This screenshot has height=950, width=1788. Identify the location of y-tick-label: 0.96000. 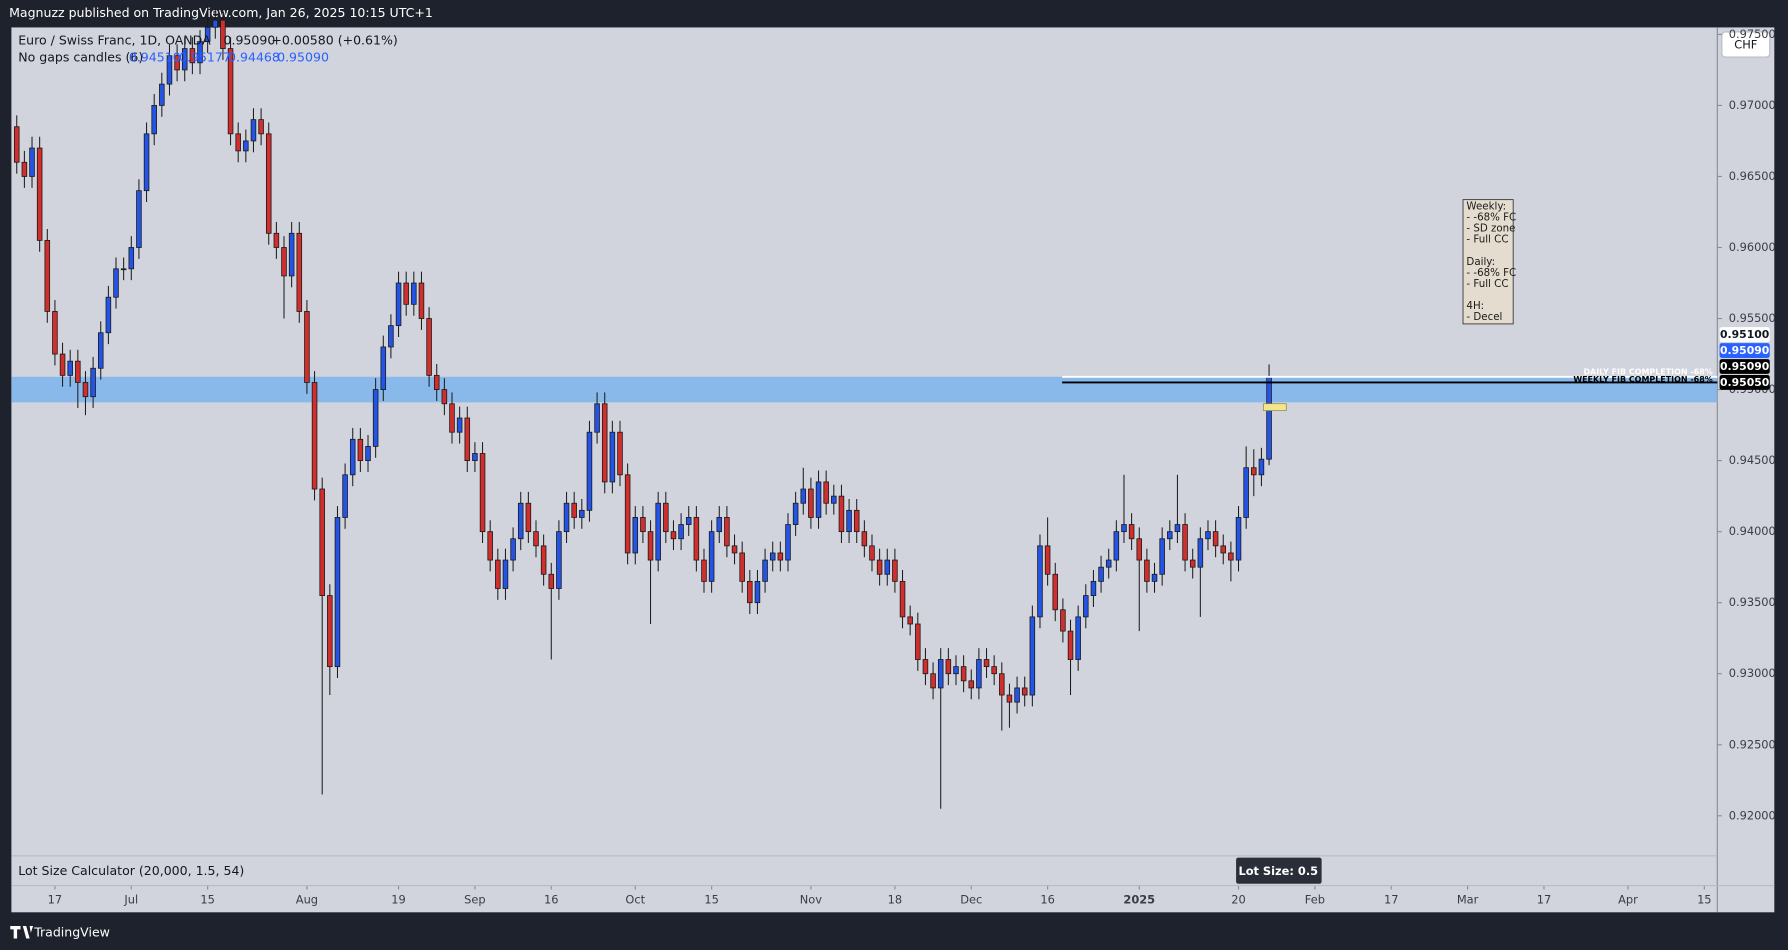
(1752, 247).